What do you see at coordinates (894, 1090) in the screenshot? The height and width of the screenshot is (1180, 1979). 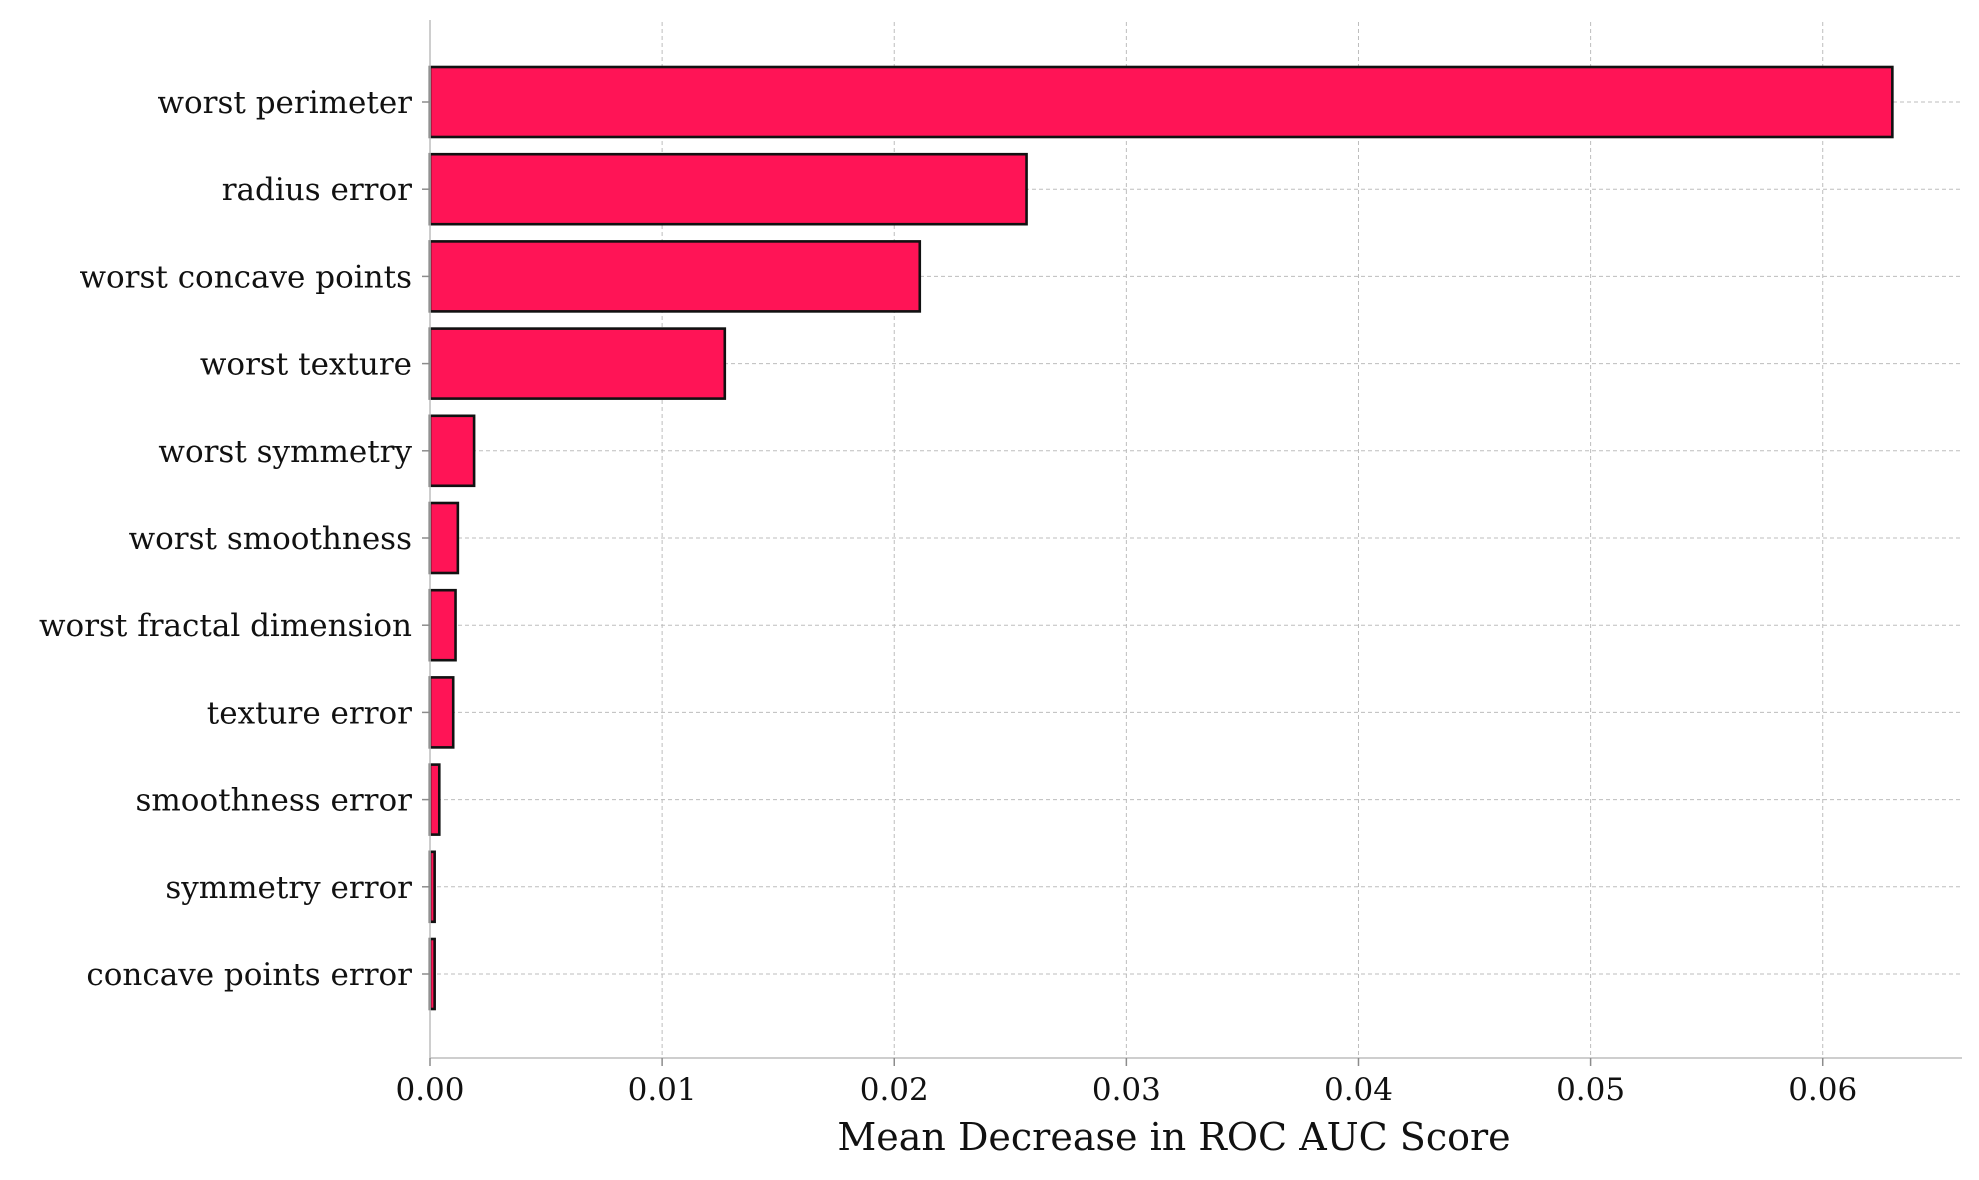 I see `x-tick-label: 0.02` at bounding box center [894, 1090].